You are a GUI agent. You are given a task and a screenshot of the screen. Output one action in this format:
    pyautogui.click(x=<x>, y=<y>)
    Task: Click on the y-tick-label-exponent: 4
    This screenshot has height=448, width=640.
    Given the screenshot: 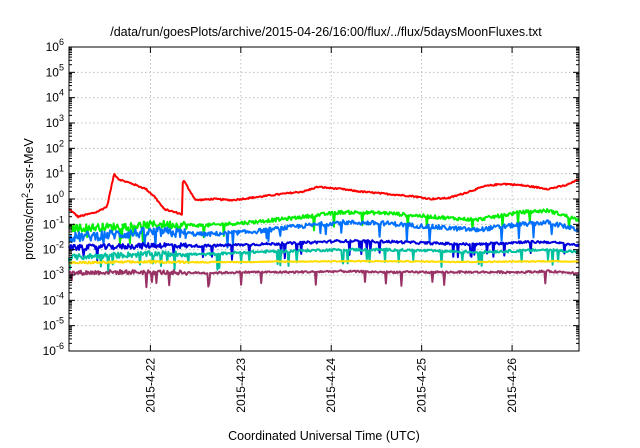 What is the action you would take?
    pyautogui.click(x=61, y=93)
    